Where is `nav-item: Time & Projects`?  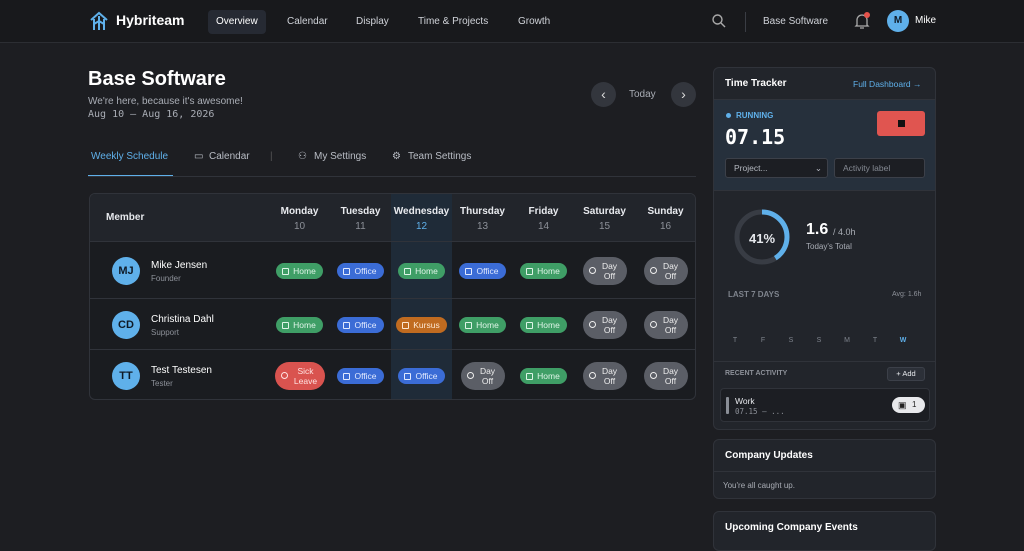
nav-item: Time & Projects is located at coordinates (453, 21).